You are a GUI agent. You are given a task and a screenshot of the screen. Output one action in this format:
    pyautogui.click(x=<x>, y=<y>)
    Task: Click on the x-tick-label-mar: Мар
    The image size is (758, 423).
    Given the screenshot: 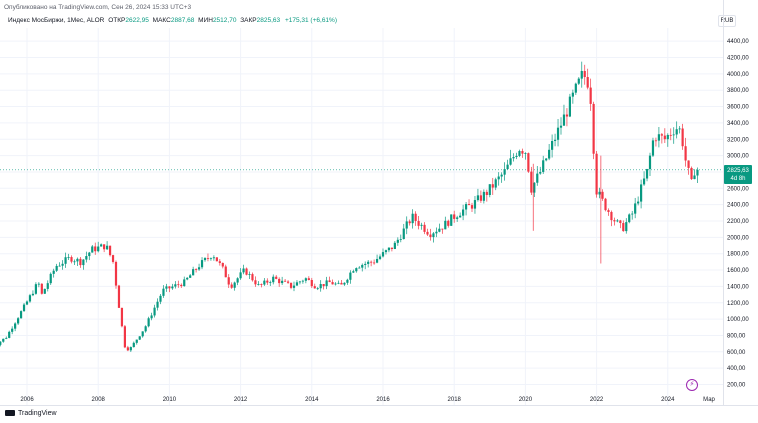 What is the action you would take?
    pyautogui.click(x=709, y=400)
    